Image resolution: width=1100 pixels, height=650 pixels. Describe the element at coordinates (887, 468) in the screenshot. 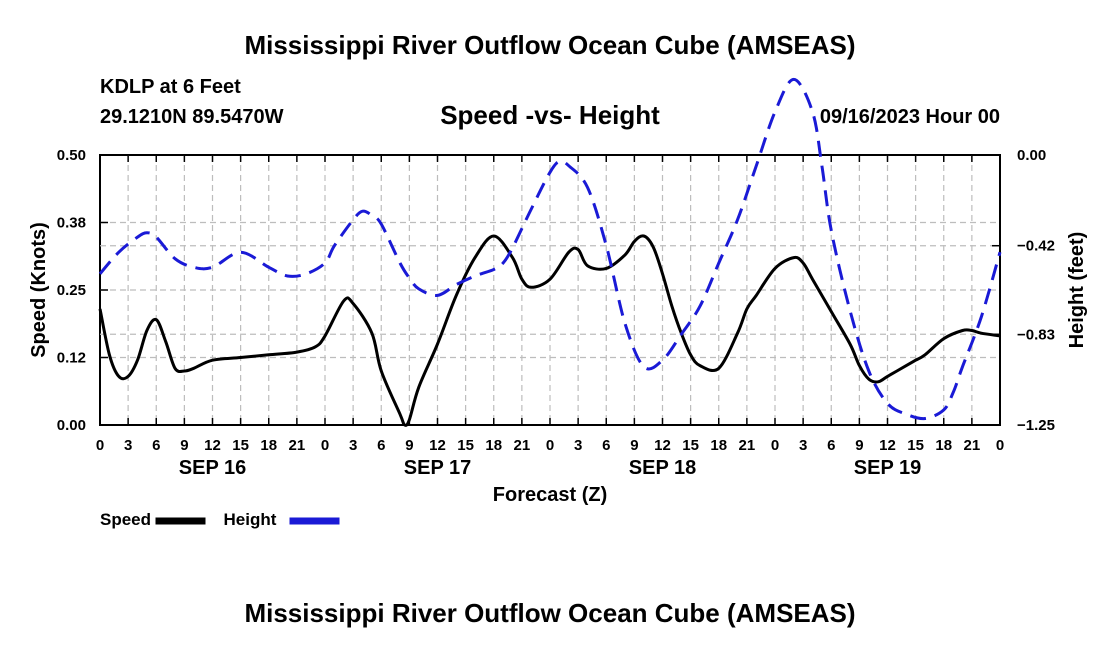

I see `day-label: SEP 19` at that location.